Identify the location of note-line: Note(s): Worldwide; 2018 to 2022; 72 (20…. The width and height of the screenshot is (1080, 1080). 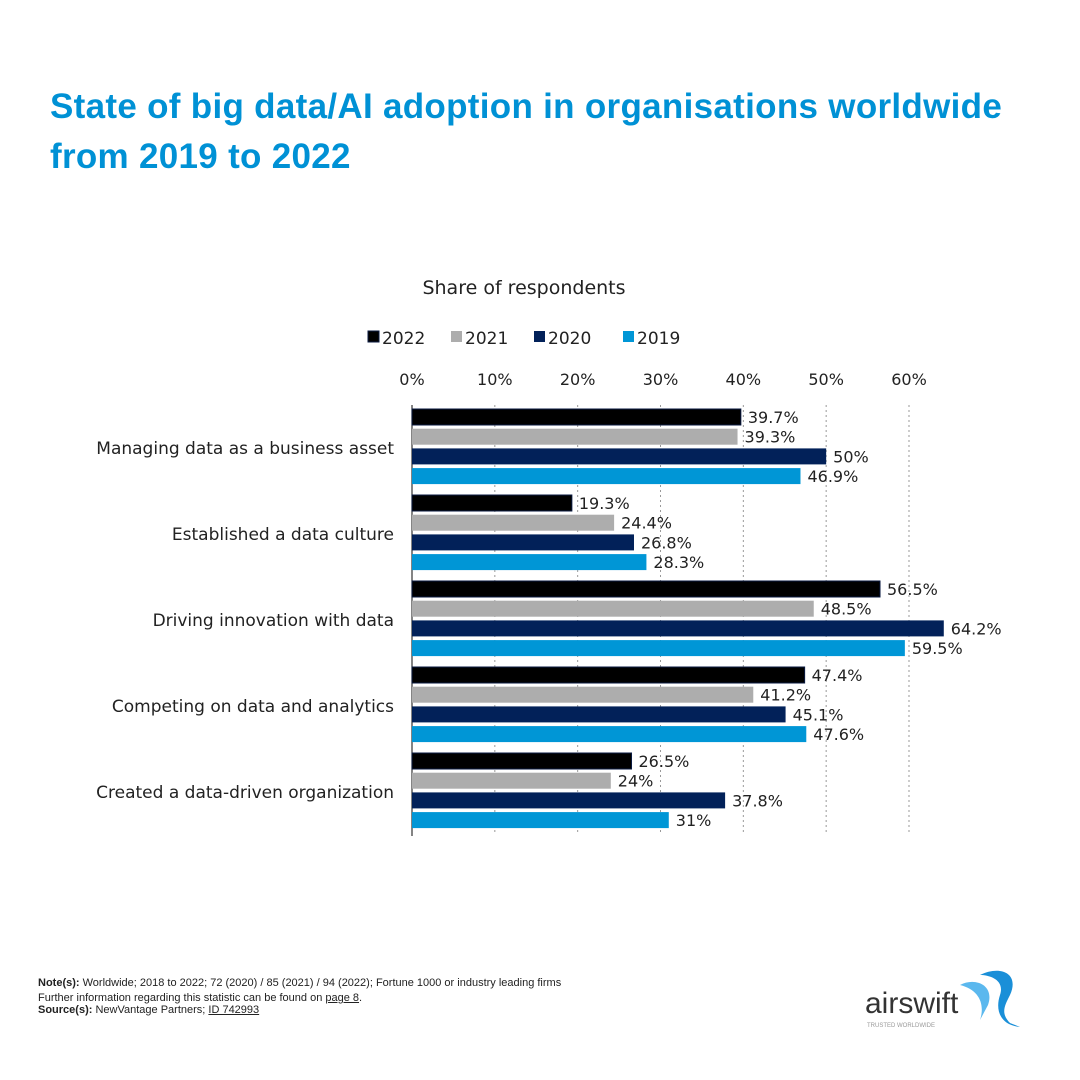
(300, 983).